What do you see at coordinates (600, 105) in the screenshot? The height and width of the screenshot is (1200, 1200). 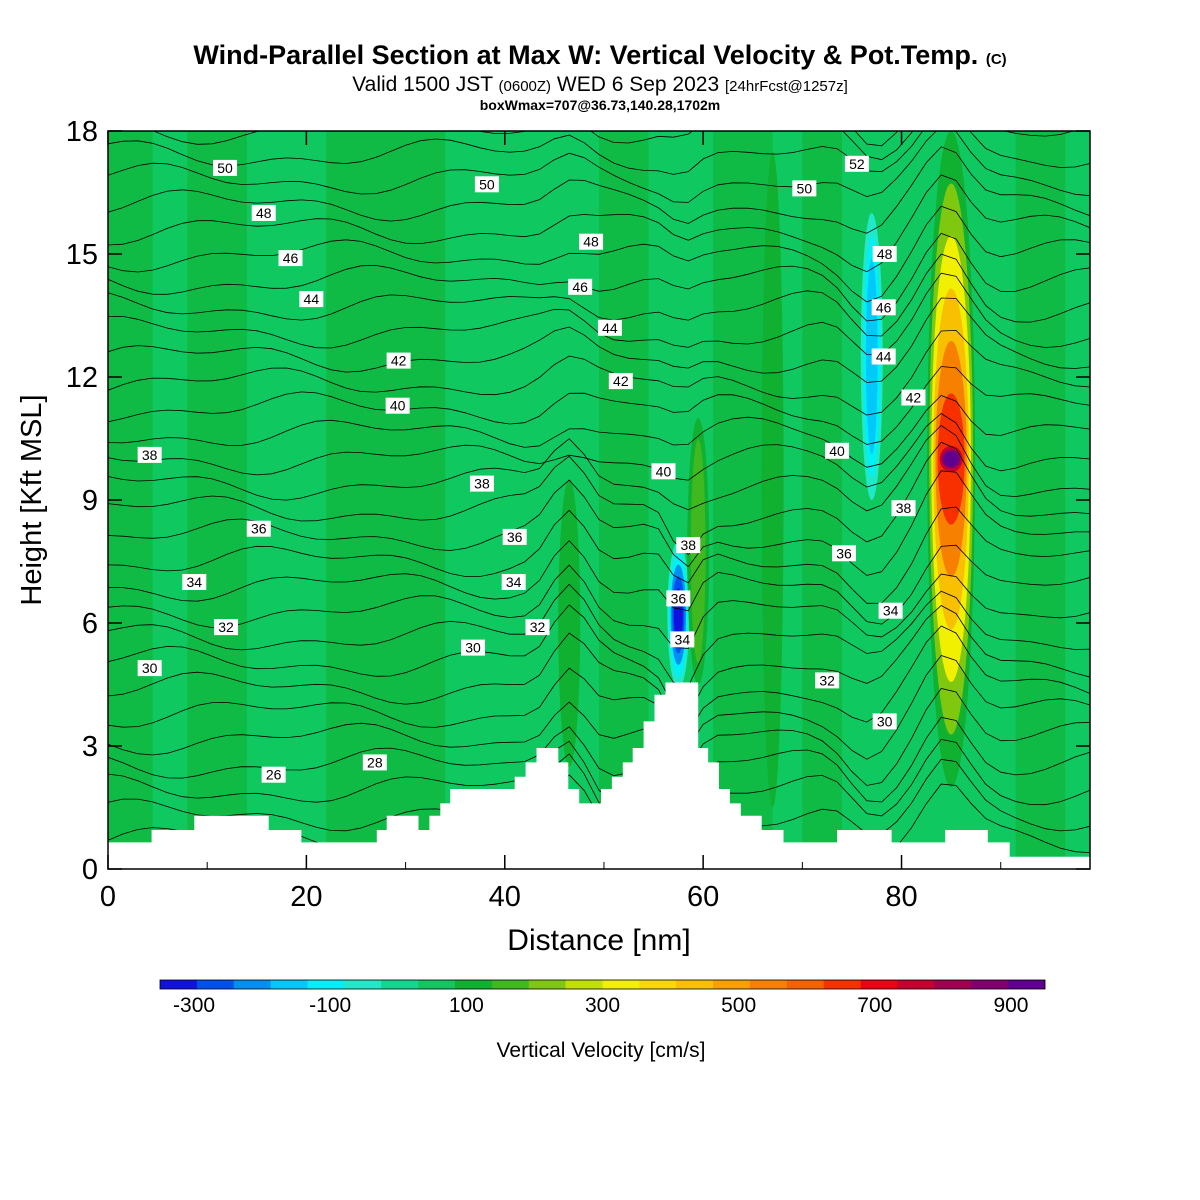 I see `box-wmax-subtitle: boxWmax=707@36.73,140.28,1702m` at bounding box center [600, 105].